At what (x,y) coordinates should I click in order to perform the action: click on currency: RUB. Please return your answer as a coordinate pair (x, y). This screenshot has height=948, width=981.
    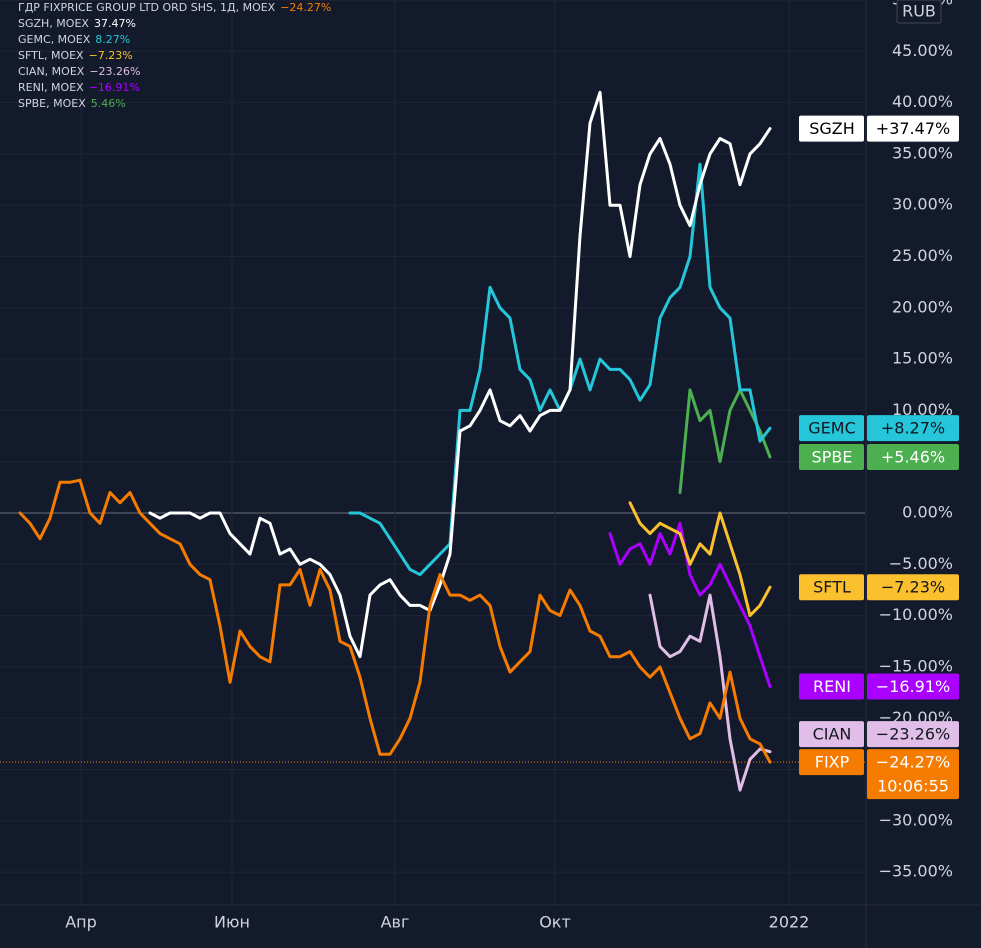
    Looking at the image, I should click on (919, 11).